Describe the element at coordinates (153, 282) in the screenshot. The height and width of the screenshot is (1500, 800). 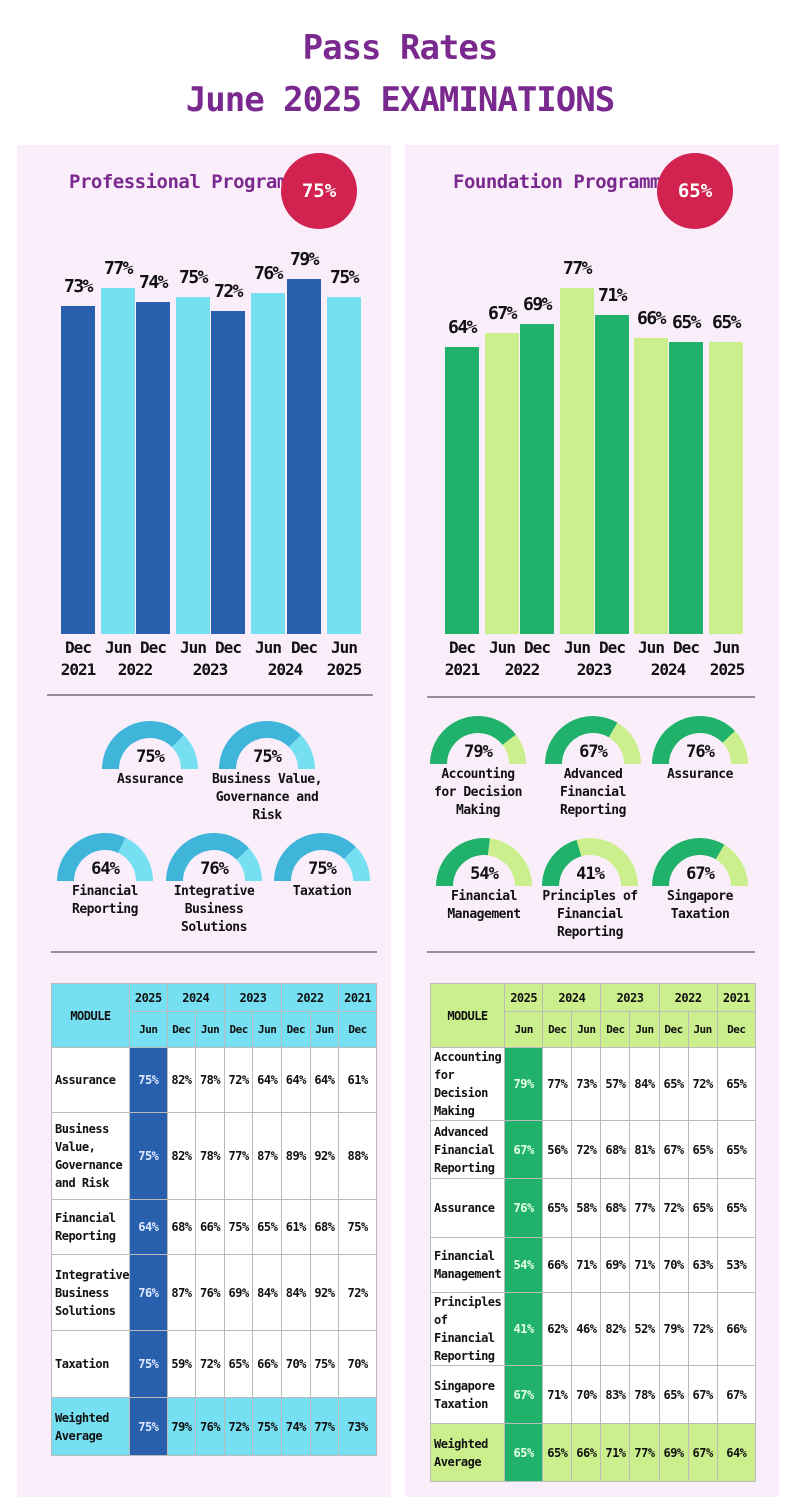
I see `bar-label-professional-2: 74%` at that location.